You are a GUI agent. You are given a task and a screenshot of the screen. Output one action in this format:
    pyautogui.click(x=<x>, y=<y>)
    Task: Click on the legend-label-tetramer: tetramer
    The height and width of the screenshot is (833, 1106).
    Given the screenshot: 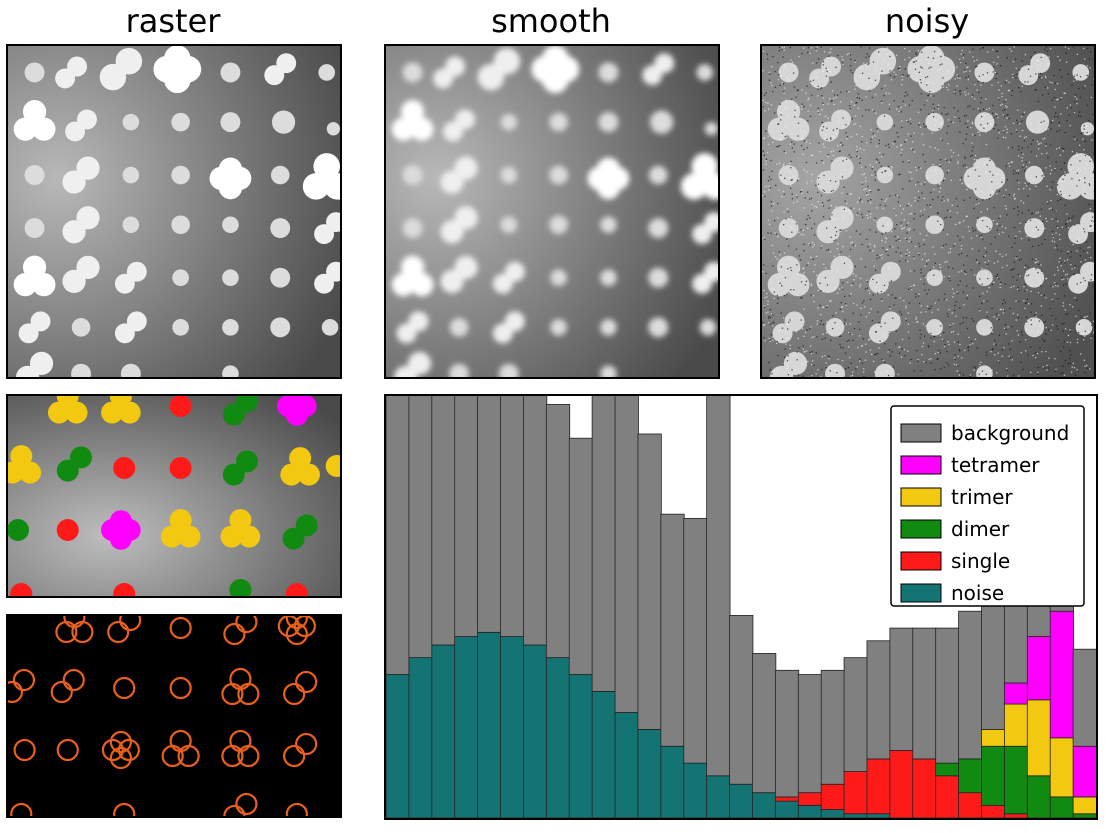 What is the action you would take?
    pyautogui.click(x=995, y=465)
    